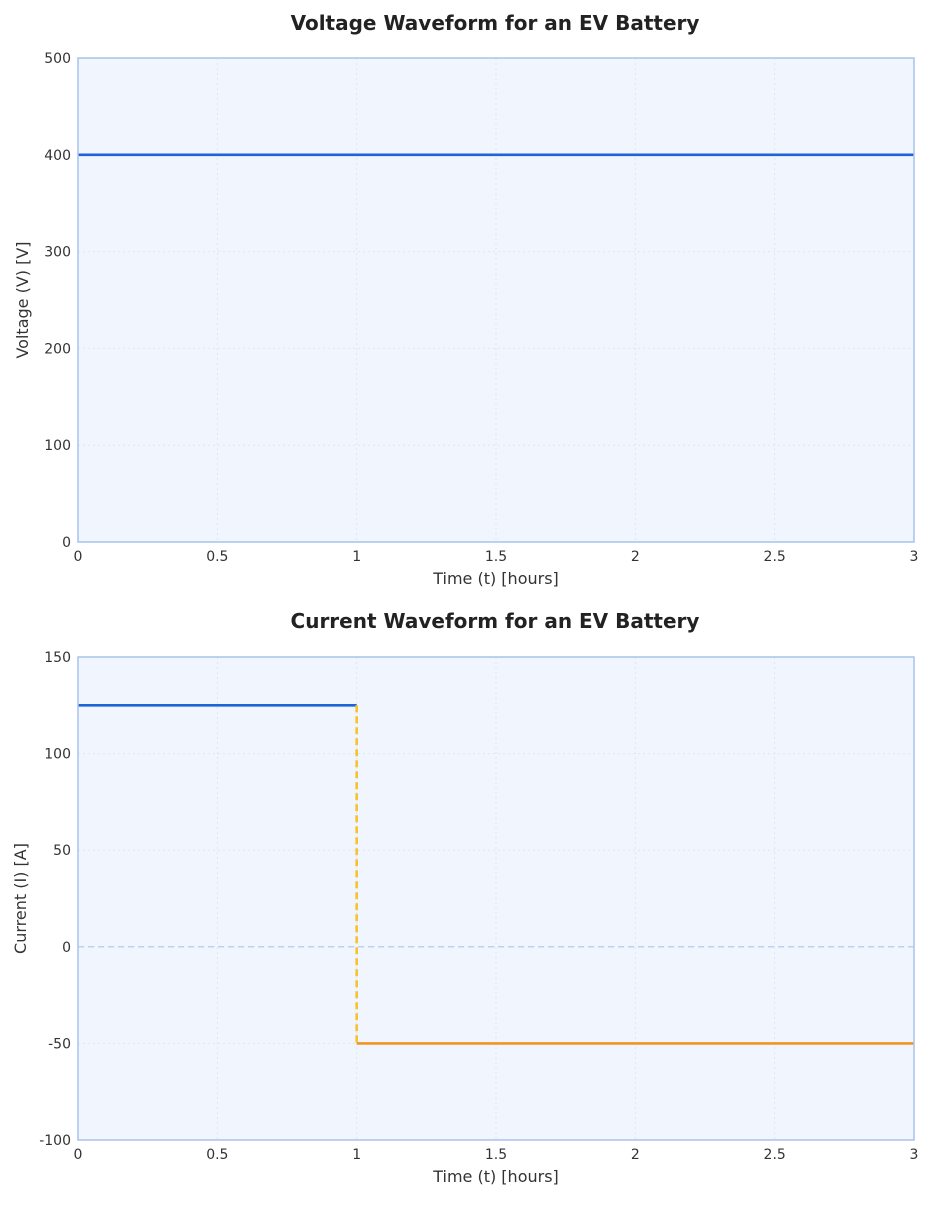  What do you see at coordinates (57, 349) in the screenshot?
I see `voltage-y-tick-label: 200` at bounding box center [57, 349].